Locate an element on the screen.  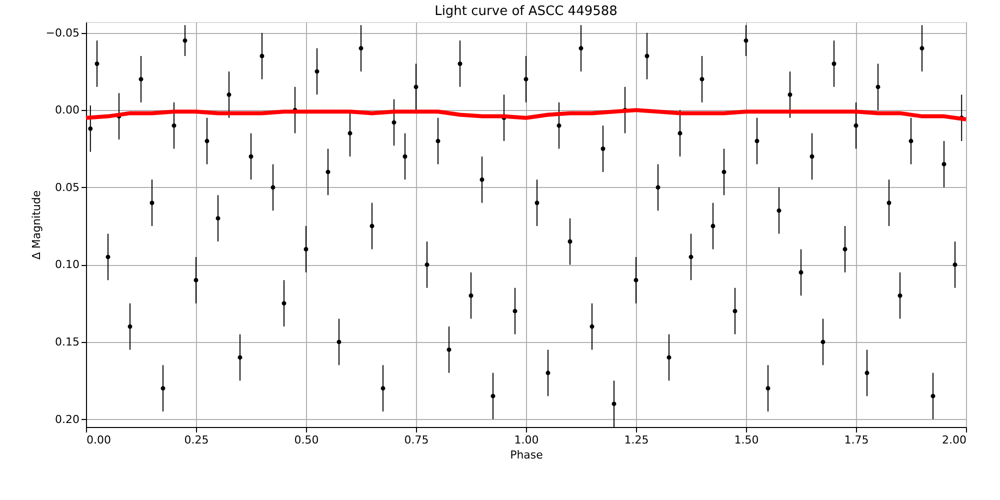
x-tick-label: 2.00 is located at coordinates (954, 440).